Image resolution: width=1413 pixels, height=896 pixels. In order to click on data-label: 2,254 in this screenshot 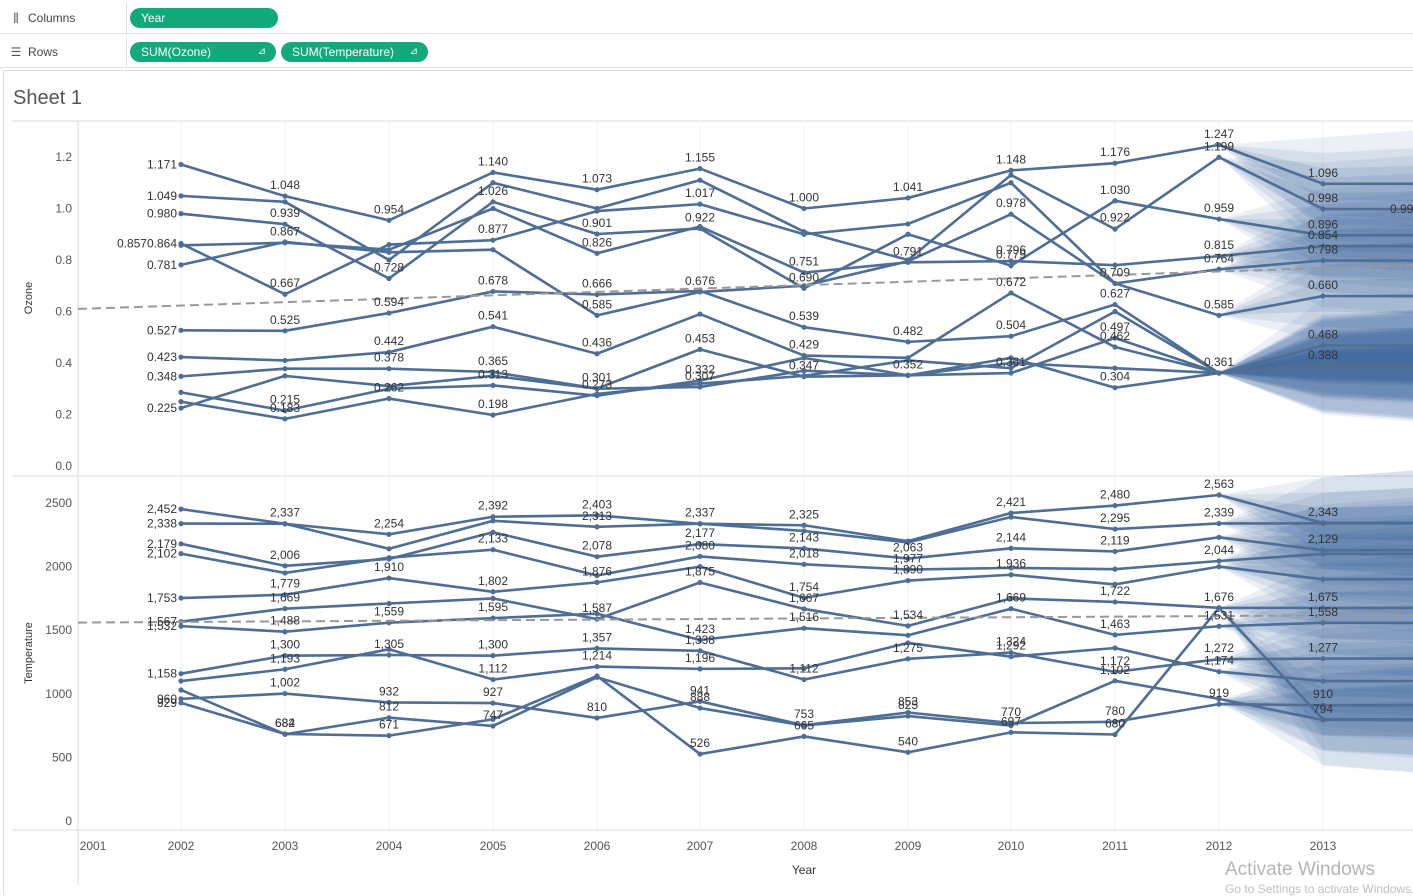, I will do `click(389, 523)`.